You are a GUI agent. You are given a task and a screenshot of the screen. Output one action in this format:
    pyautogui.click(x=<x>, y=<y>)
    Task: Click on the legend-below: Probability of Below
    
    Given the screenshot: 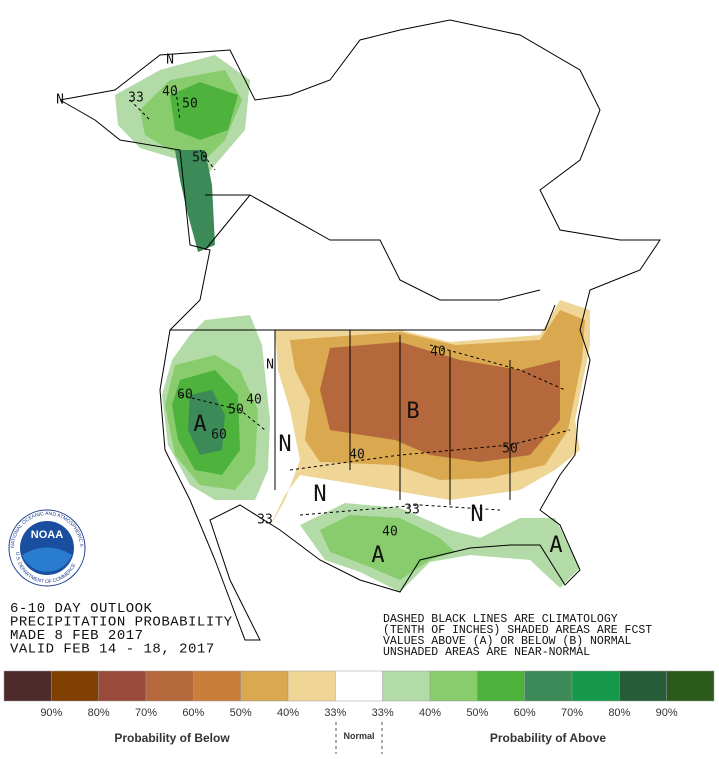 What is the action you would take?
    pyautogui.click(x=172, y=738)
    